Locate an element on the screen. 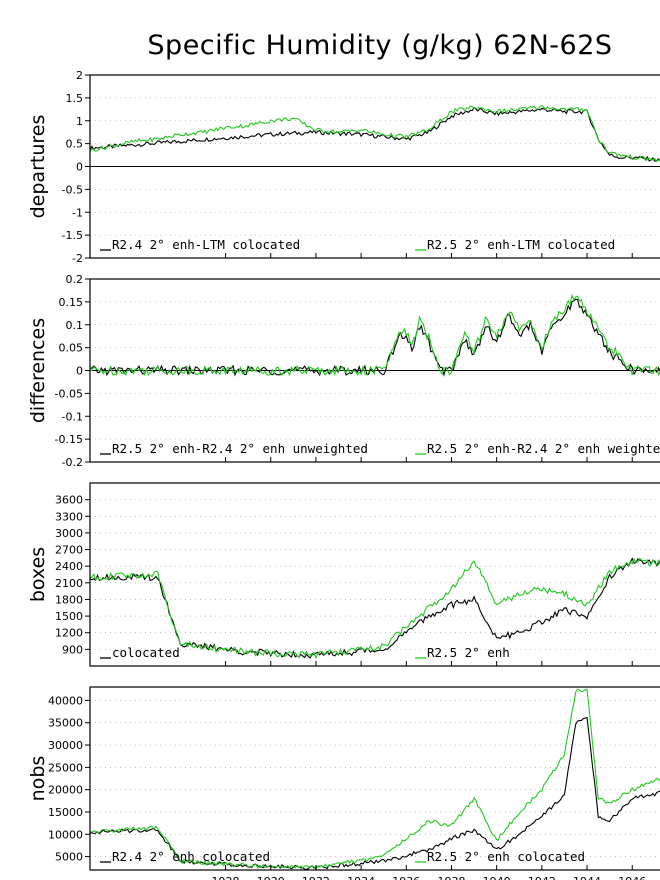 This screenshot has height=880, width=660. y-tick-label: 0.15 is located at coordinates (71, 302).